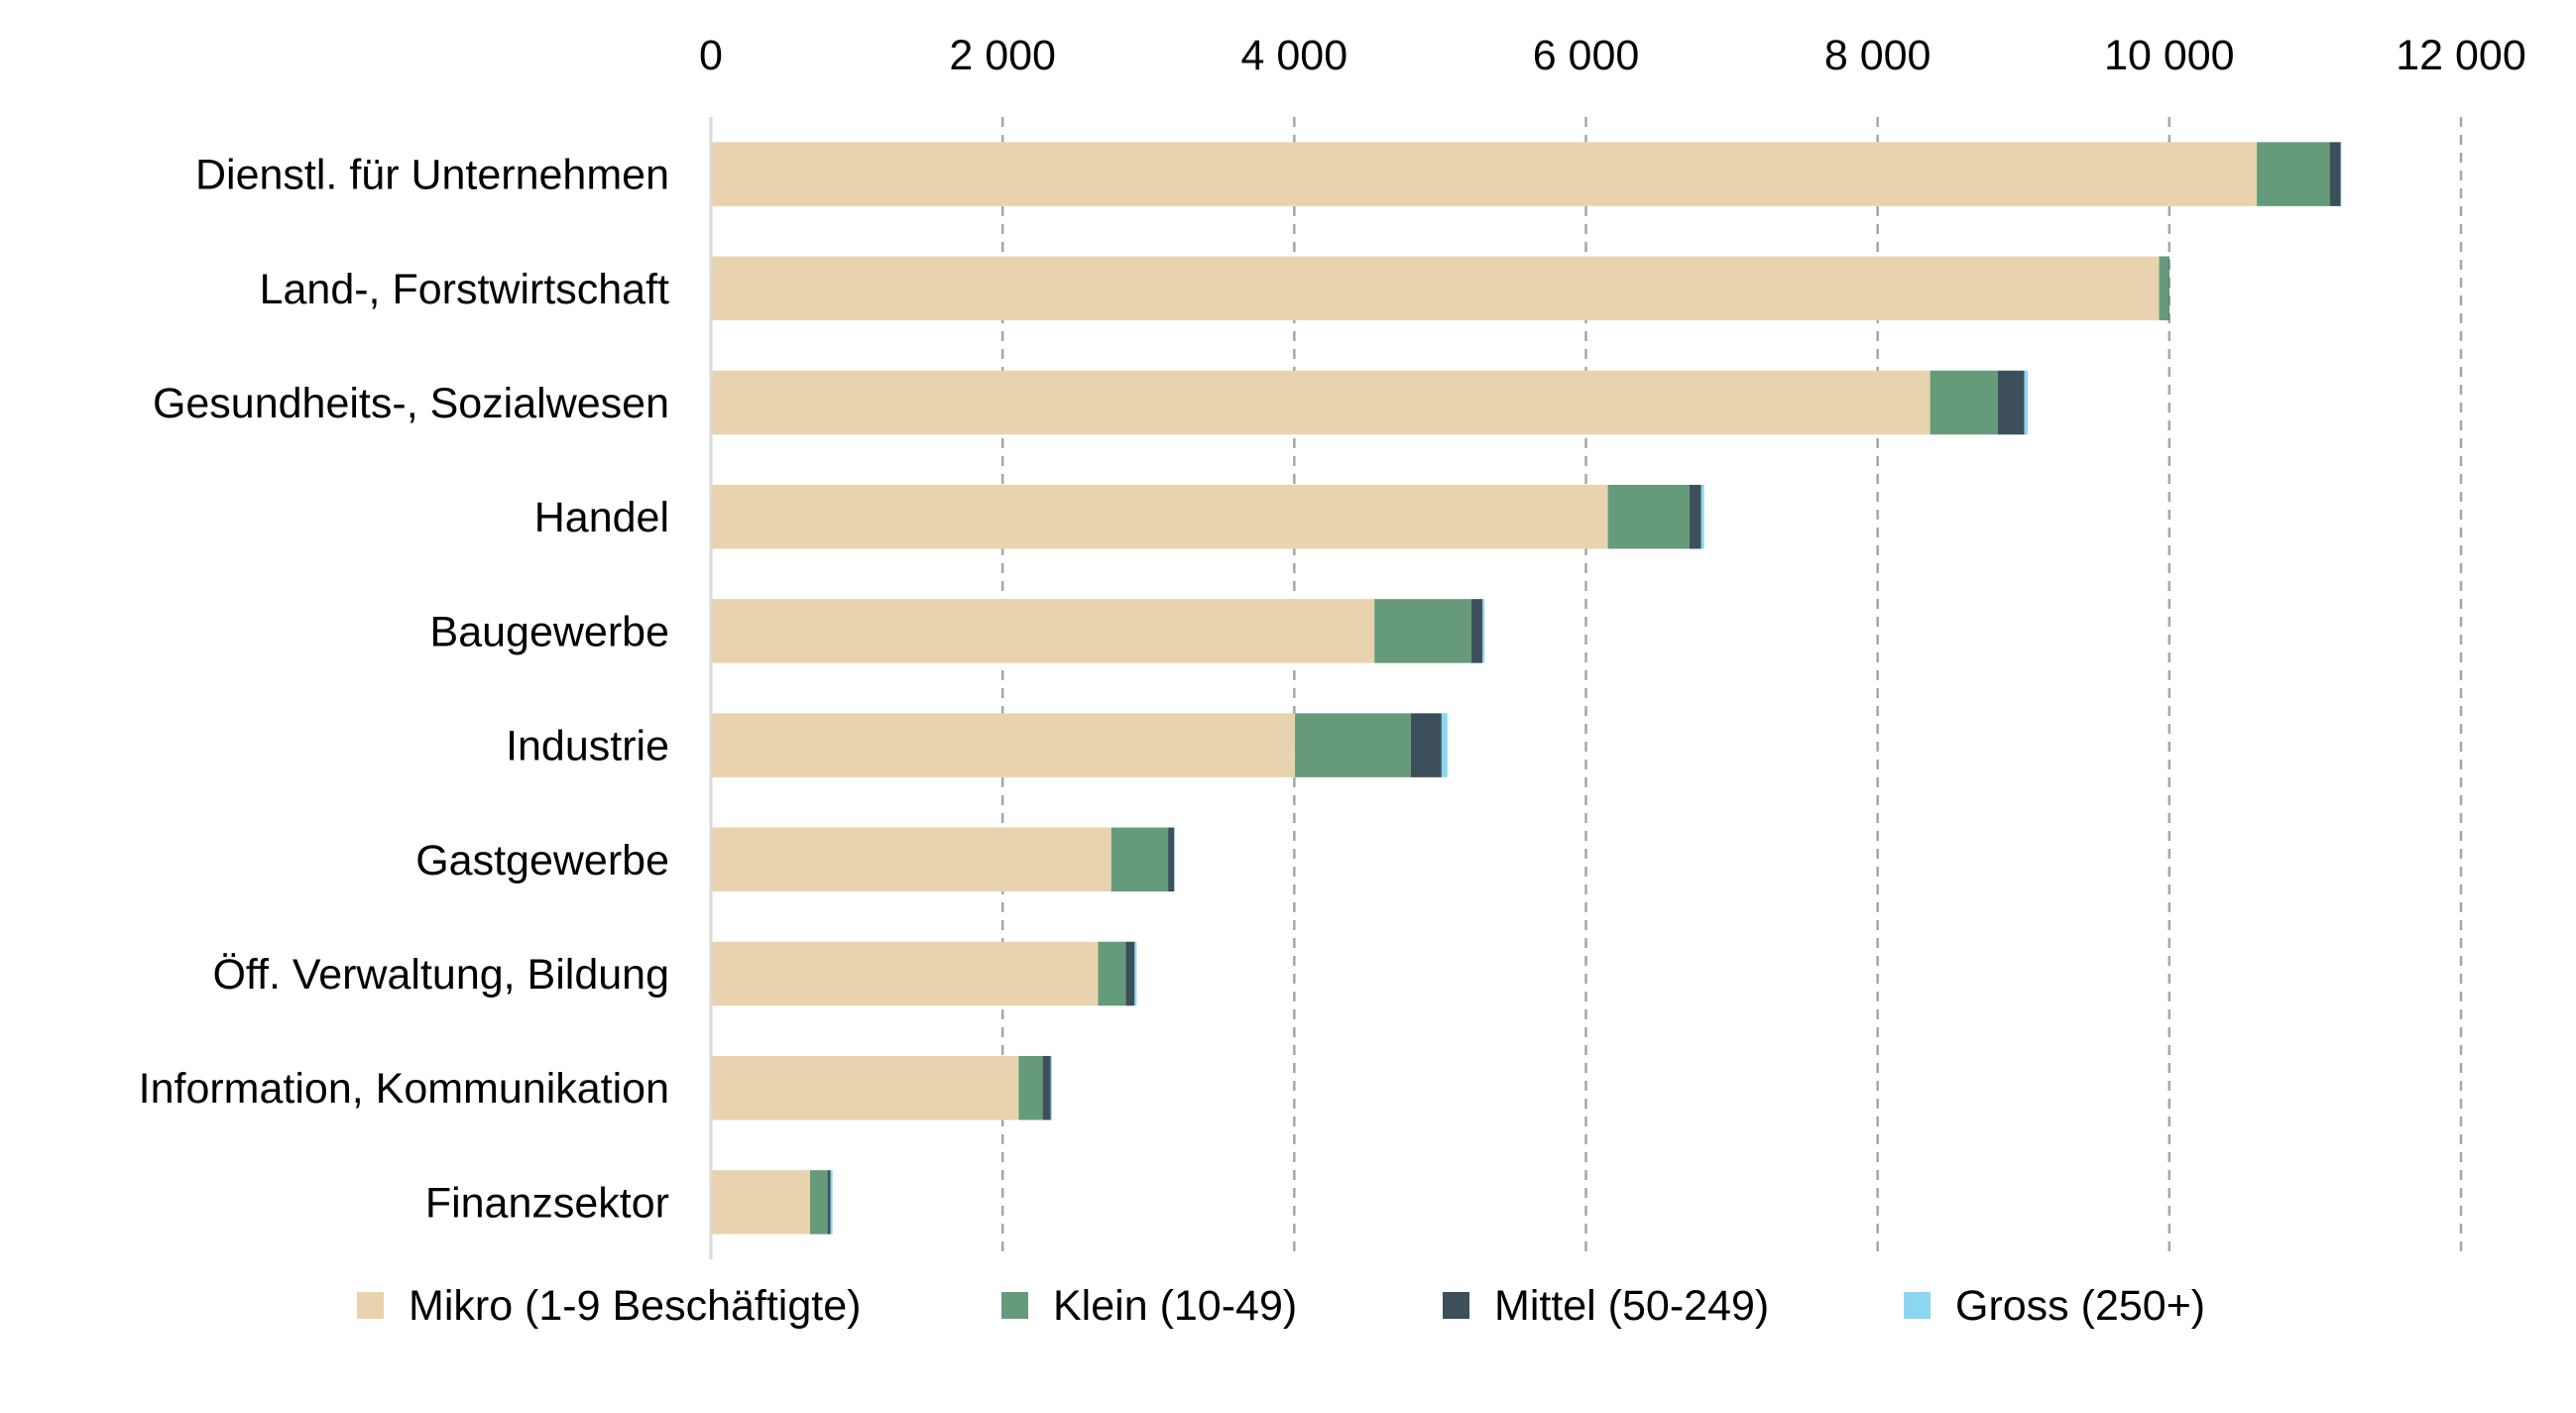 The height and width of the screenshot is (1413, 2576). I want to click on x-axis-ticks: 0 2 000 4 000 6 000 8 000 10 000 12 000, so click(1613, 55).